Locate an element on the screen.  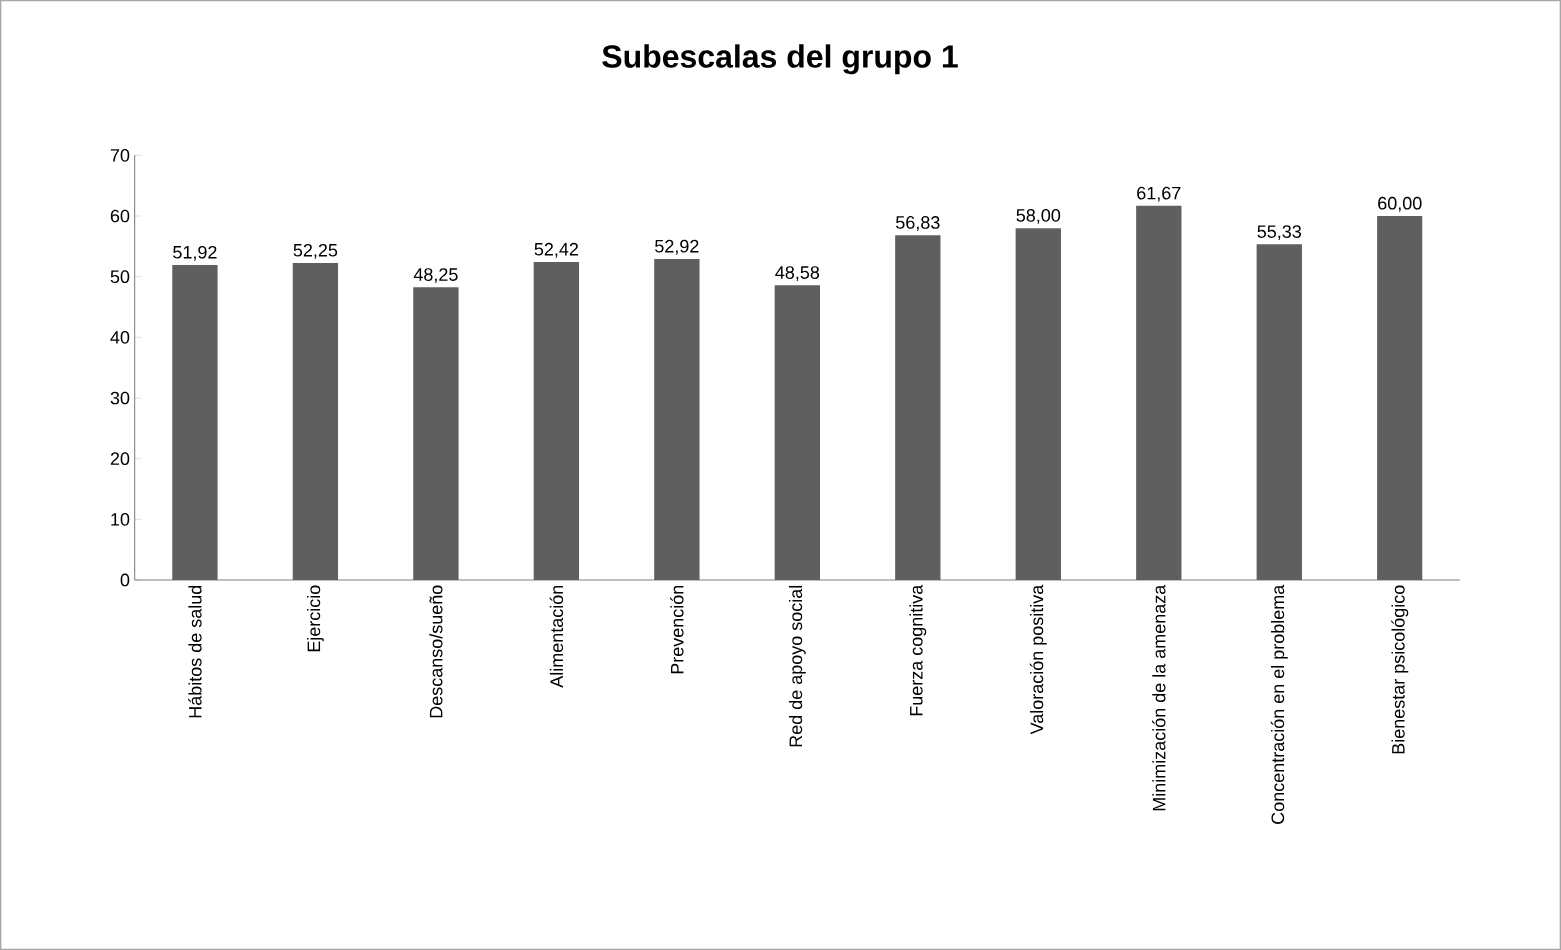
y-tick-label: 10 is located at coordinates (120, 519).